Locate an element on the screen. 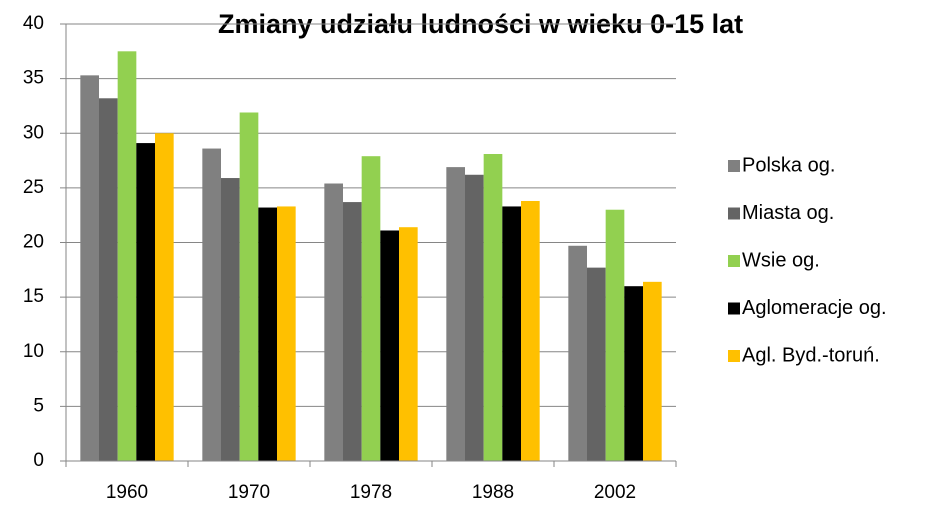 The height and width of the screenshot is (505, 931). x-tick-label: 1988 is located at coordinates (493, 492).